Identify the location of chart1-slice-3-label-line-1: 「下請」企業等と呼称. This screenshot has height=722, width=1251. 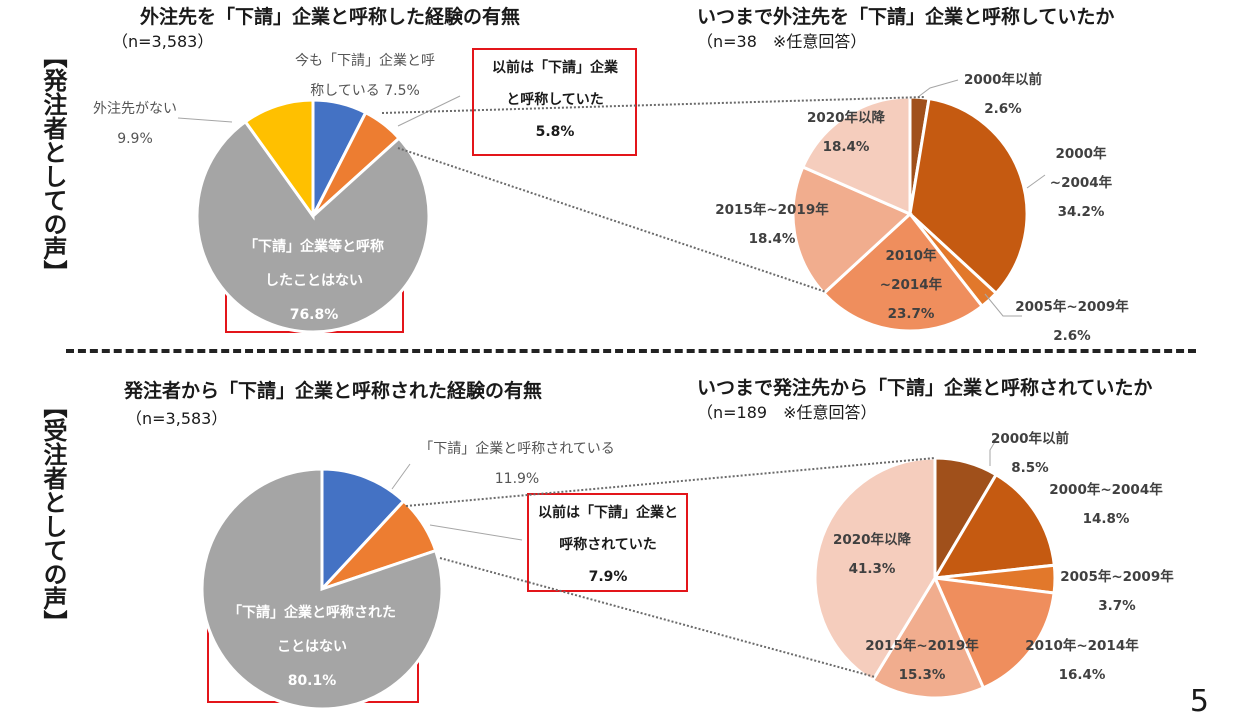
(314, 247).